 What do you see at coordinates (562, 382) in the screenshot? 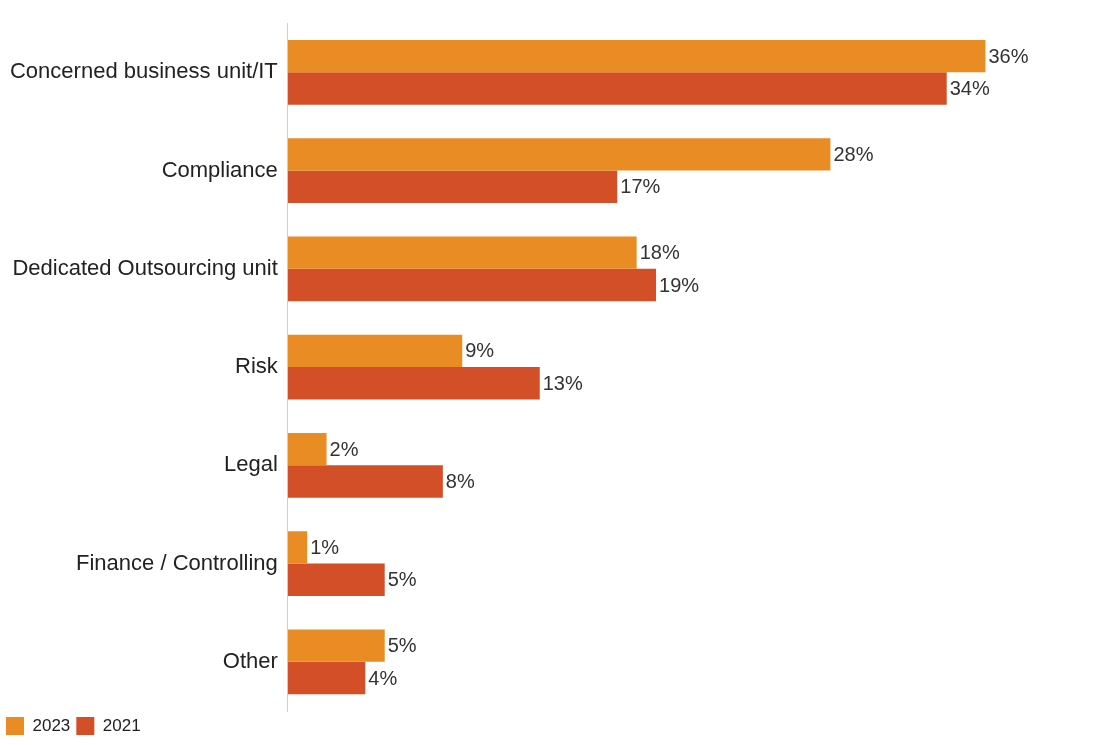
I see `data-label: 13%` at bounding box center [562, 382].